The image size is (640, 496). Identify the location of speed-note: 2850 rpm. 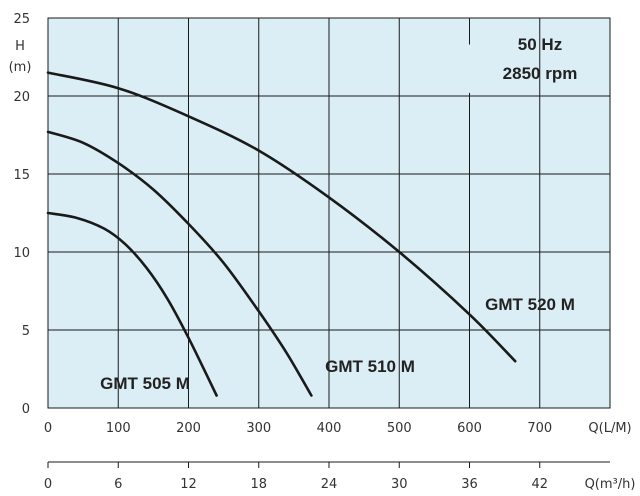
(540, 73).